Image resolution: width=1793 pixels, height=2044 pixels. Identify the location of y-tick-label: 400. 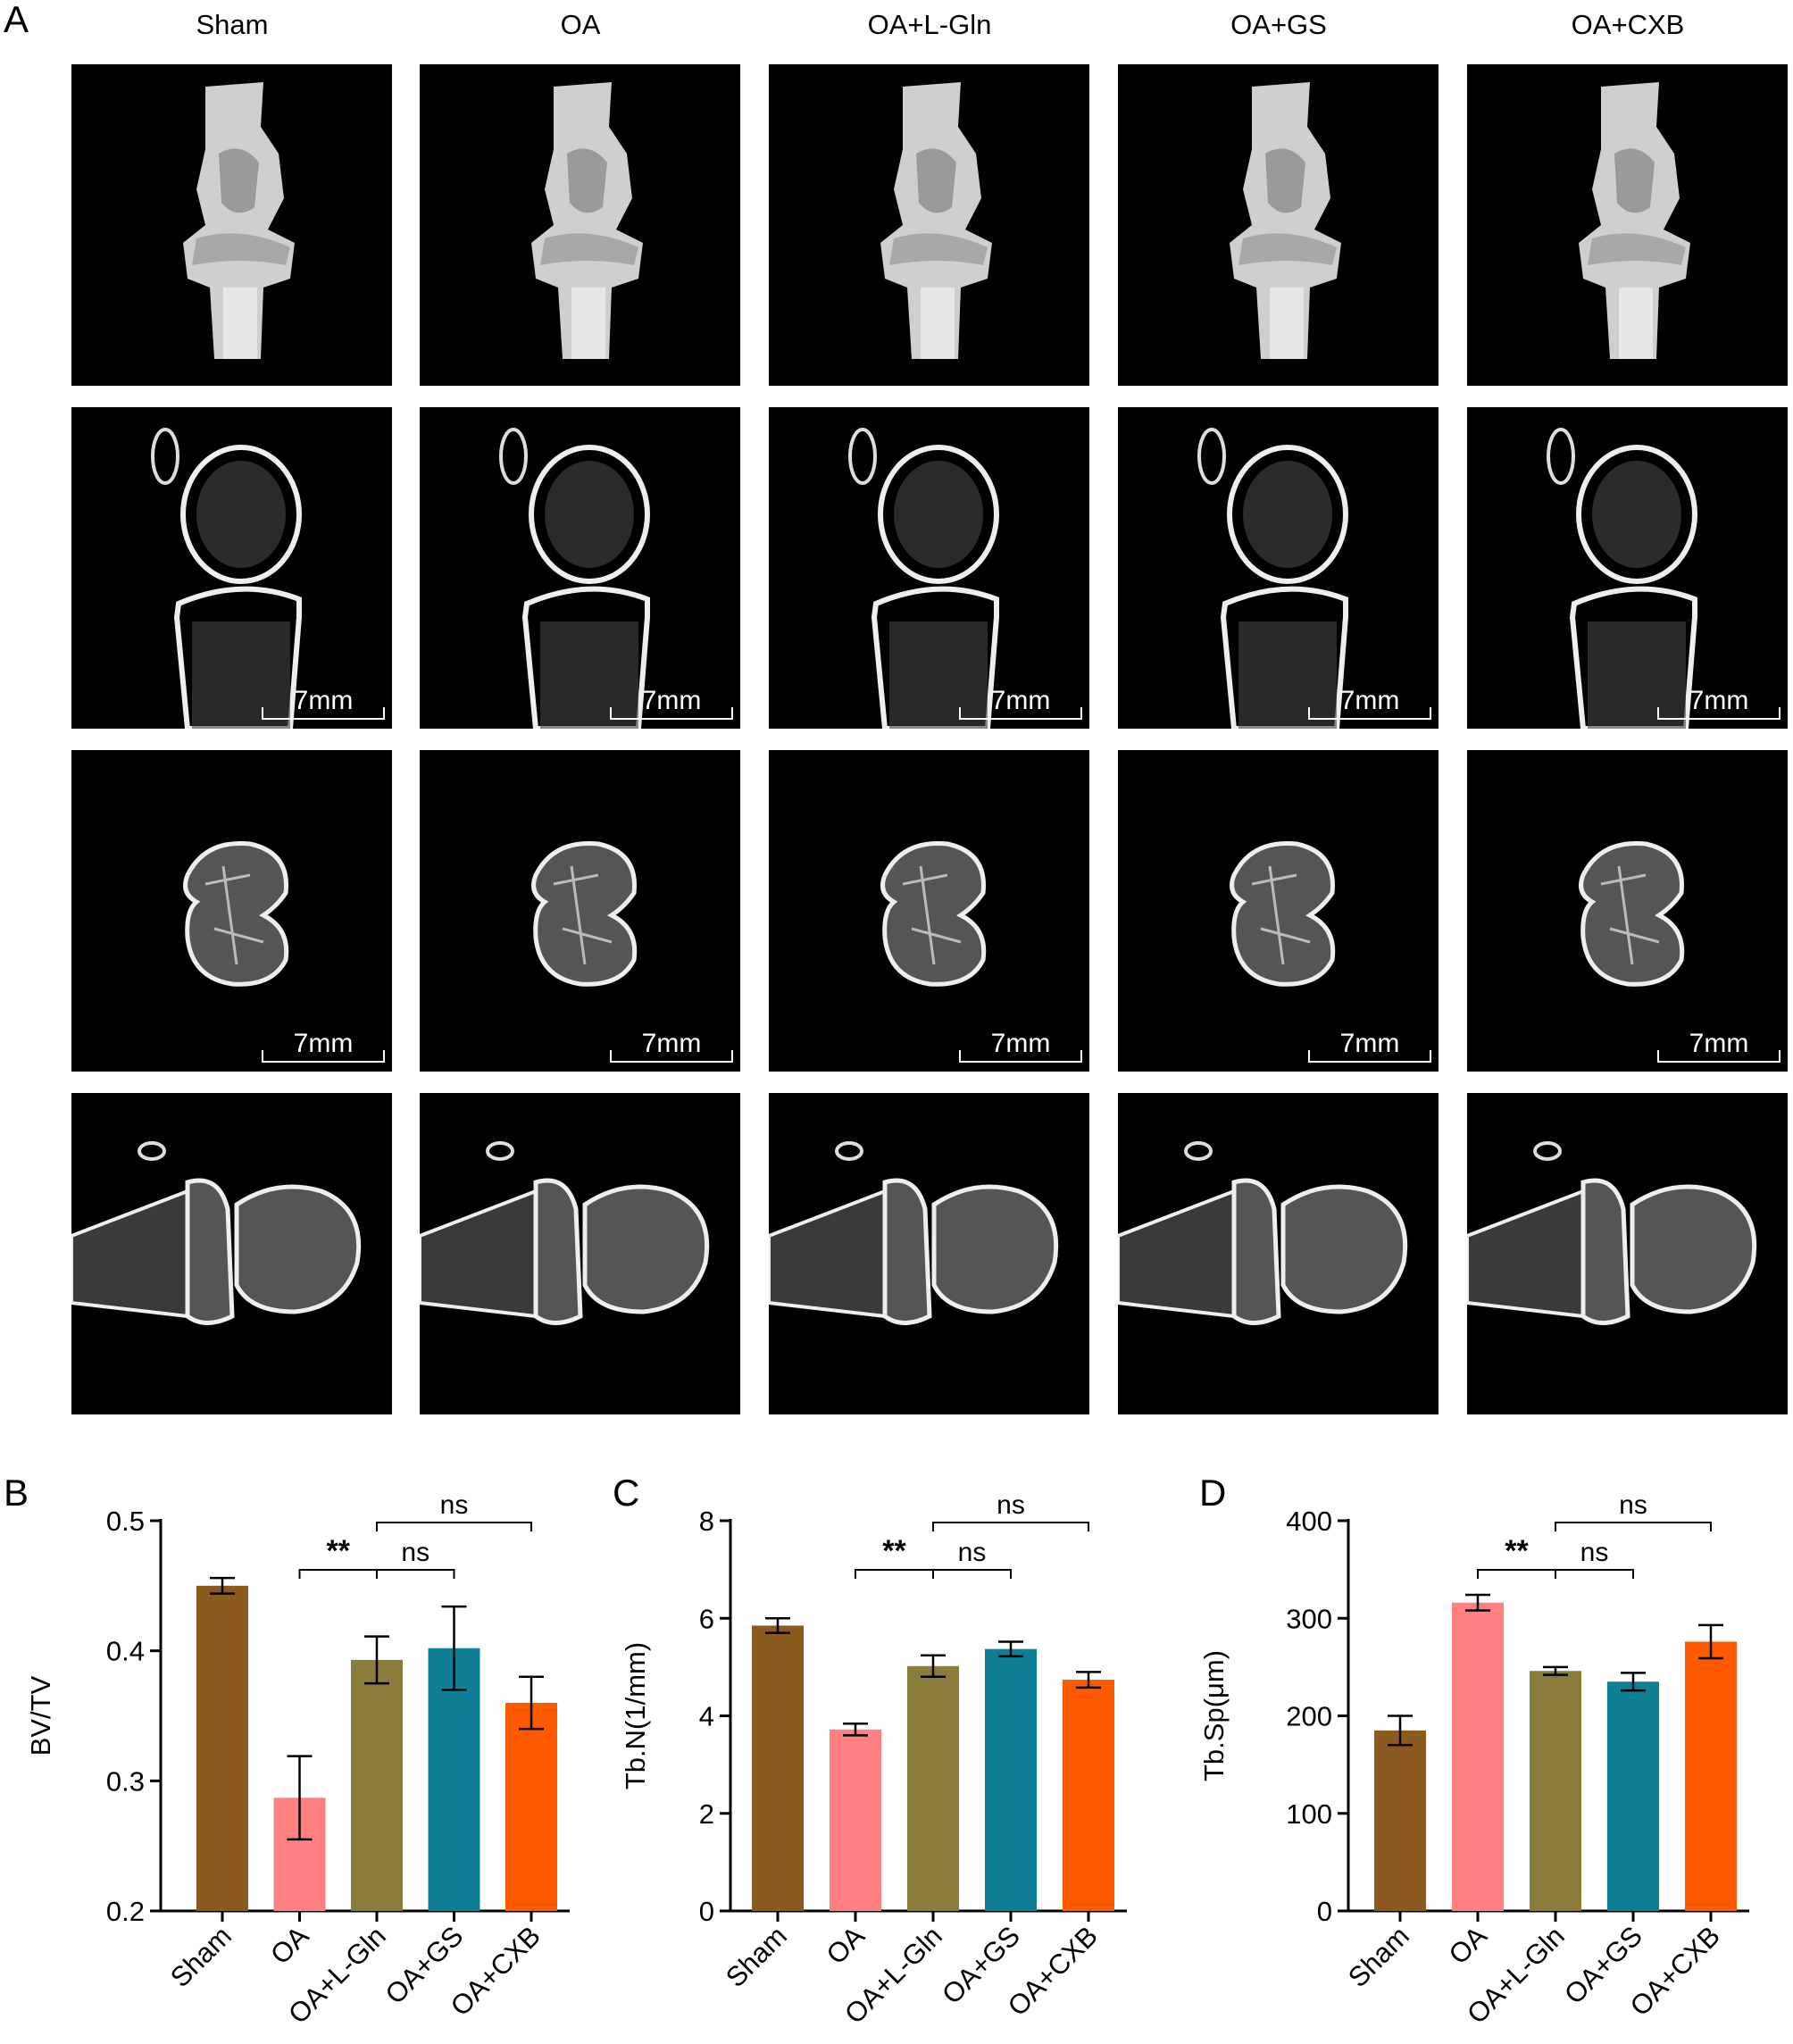
(1309, 1521).